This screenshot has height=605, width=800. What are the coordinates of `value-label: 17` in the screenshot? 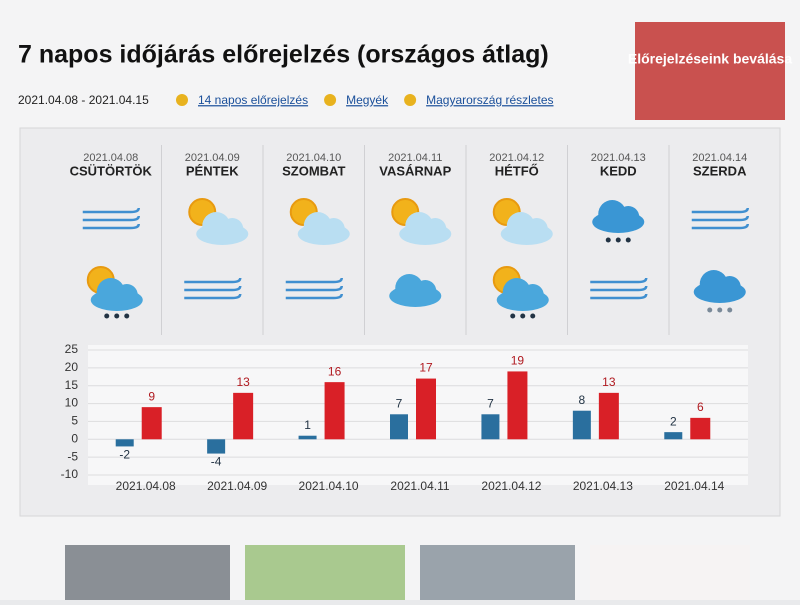 It's located at (426, 368).